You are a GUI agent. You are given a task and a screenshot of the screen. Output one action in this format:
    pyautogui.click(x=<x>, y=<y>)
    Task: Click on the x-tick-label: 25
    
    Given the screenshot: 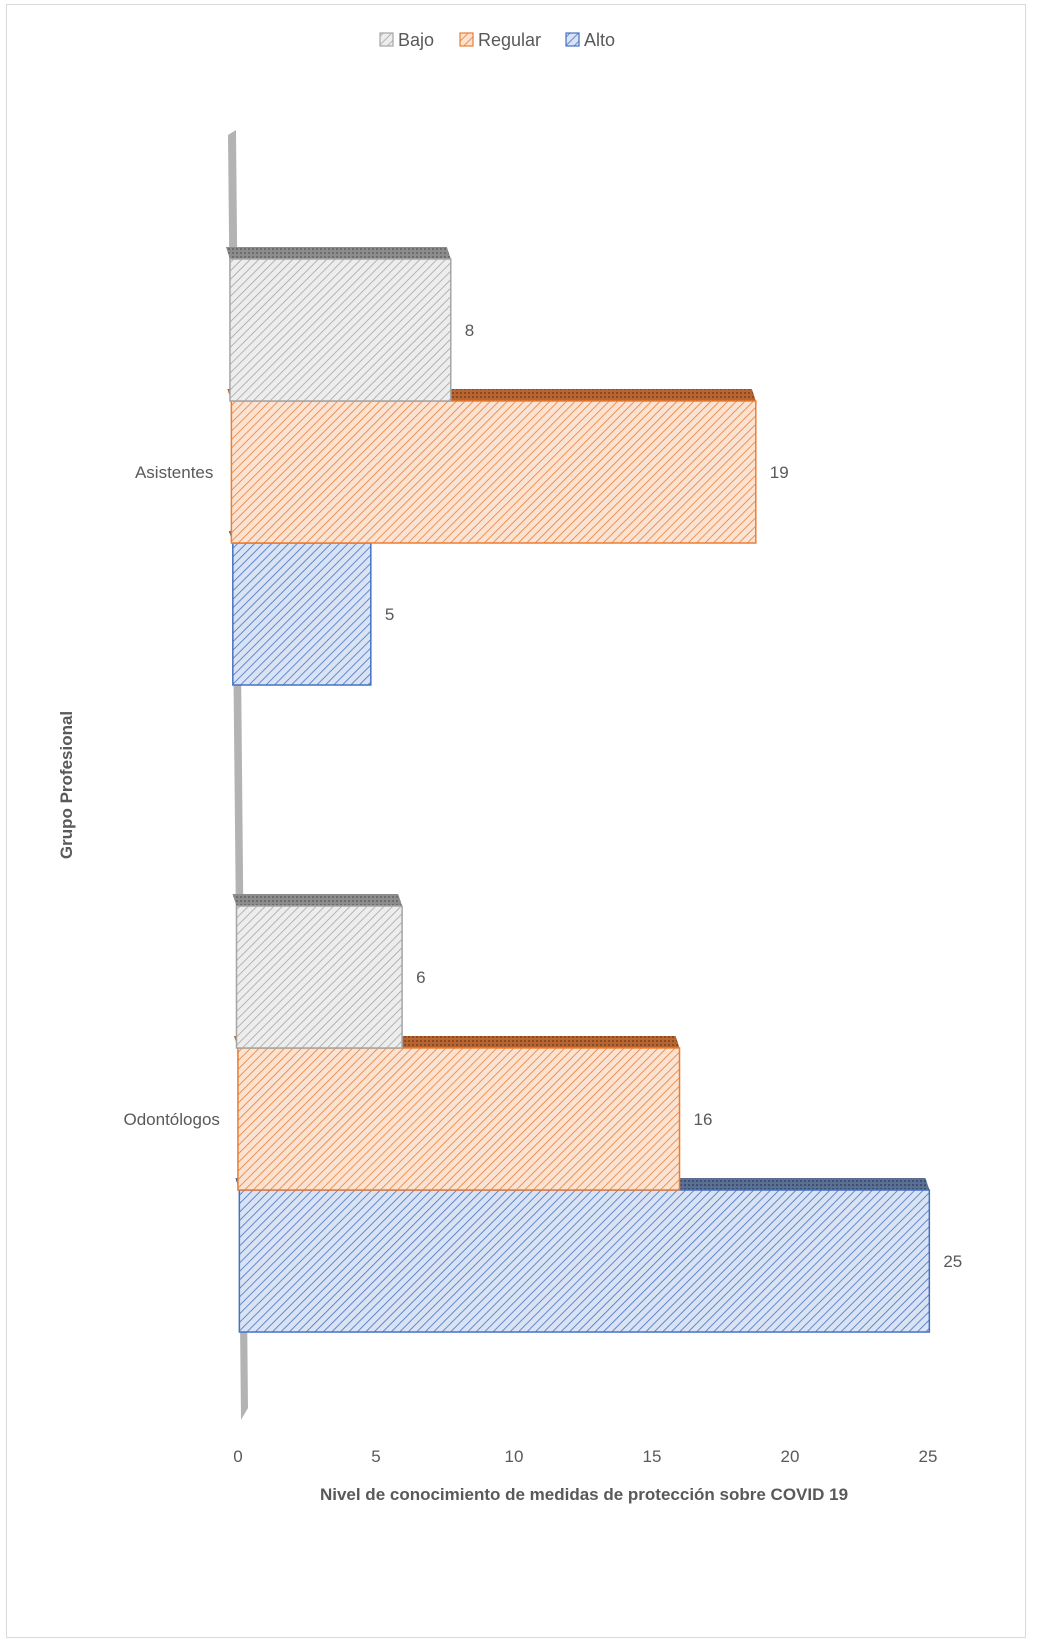 What is the action you would take?
    pyautogui.click(x=928, y=1456)
    